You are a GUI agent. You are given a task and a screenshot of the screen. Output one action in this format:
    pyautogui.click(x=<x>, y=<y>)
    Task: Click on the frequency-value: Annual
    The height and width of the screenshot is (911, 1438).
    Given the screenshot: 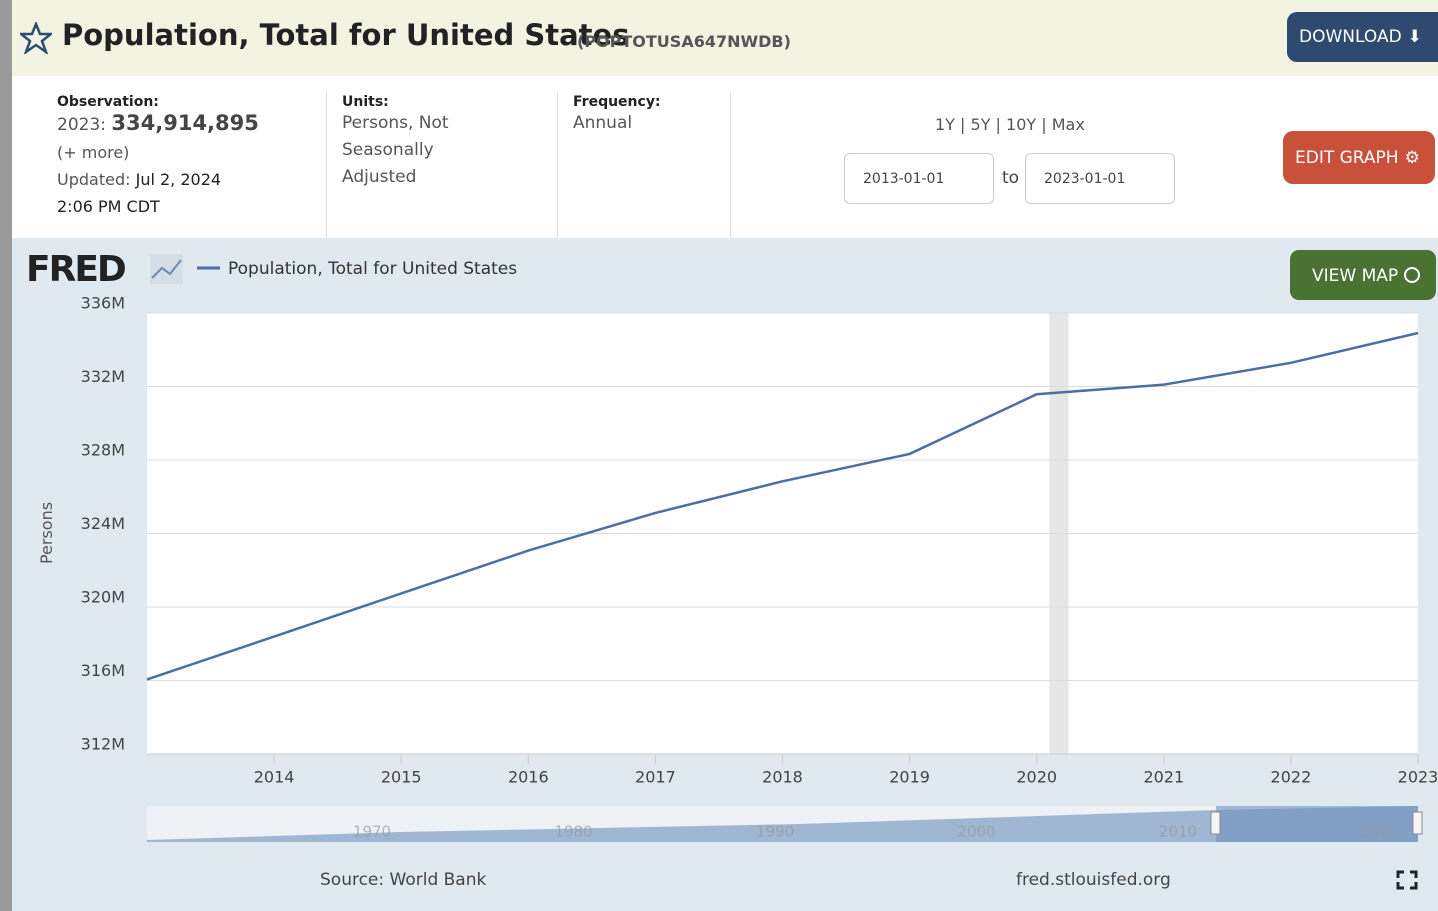 What is the action you would take?
    pyautogui.click(x=603, y=123)
    